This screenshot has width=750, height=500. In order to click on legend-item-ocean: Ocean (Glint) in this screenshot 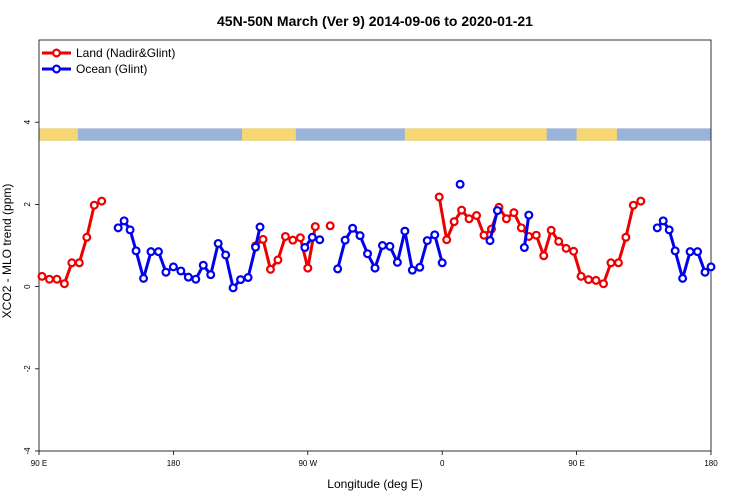, I will do `click(94, 69)`.